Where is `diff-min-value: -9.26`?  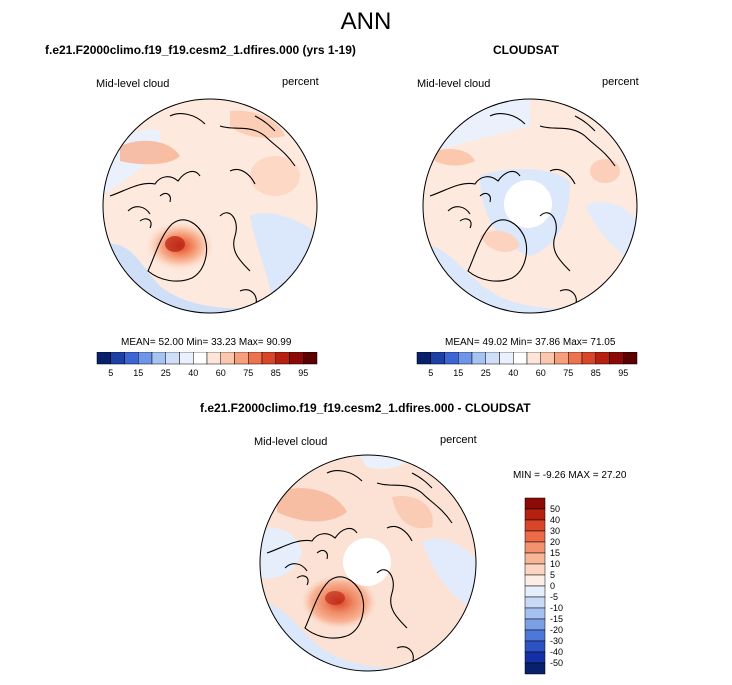
diff-min-value: -9.26 is located at coordinates (554, 475).